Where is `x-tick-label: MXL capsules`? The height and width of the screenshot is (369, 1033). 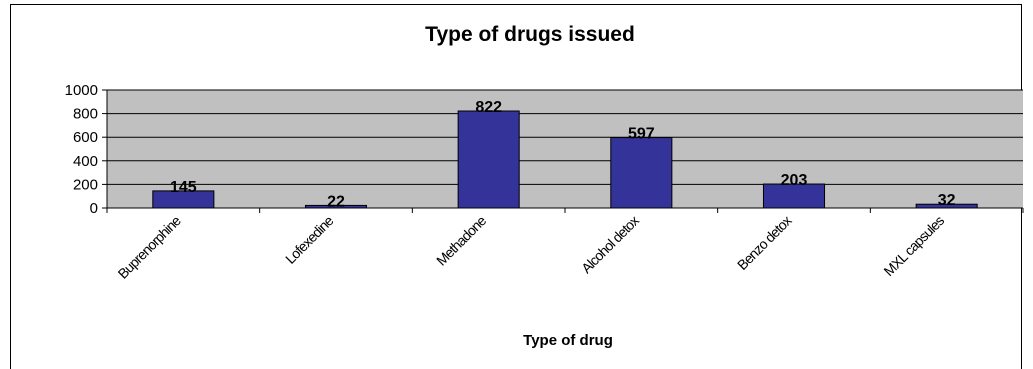
x-tick-label: MXL capsules is located at coordinates (913, 245).